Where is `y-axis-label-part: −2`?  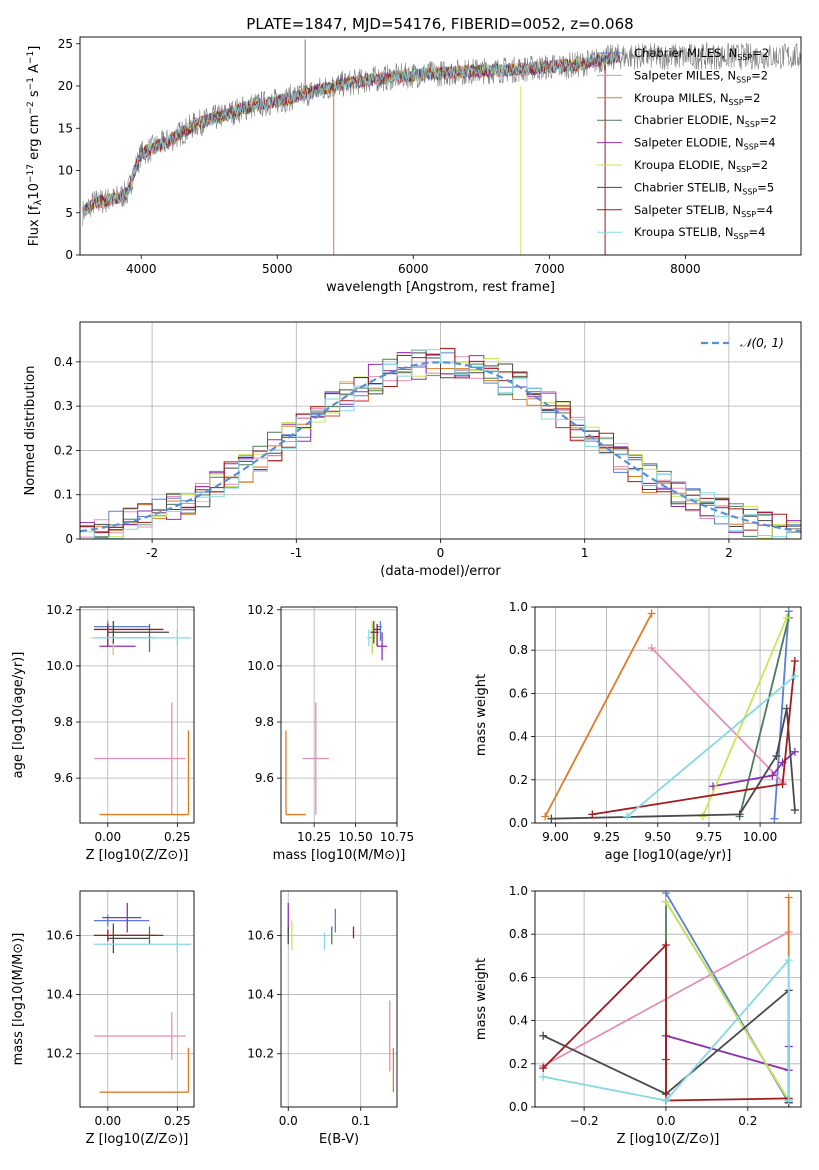 y-axis-label-part: −2 is located at coordinates (31, 107).